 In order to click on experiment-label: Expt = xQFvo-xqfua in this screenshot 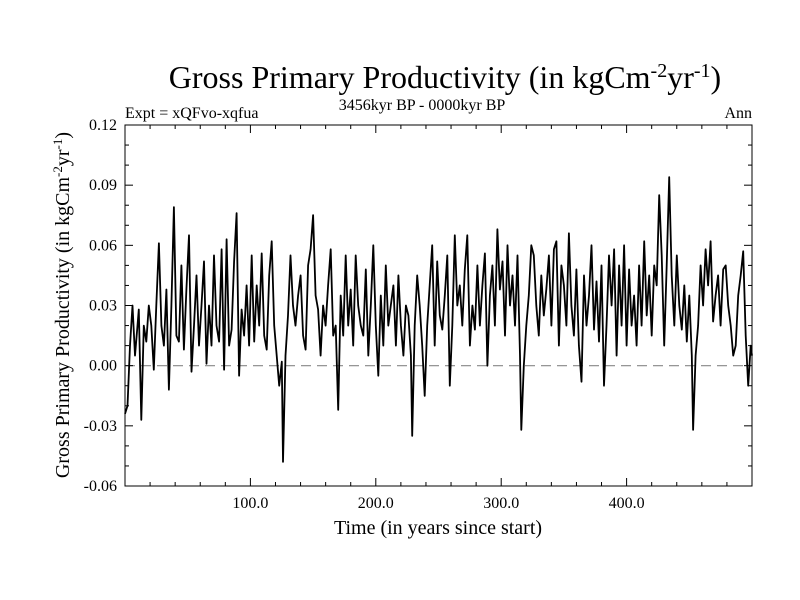, I will do `click(191, 113)`.